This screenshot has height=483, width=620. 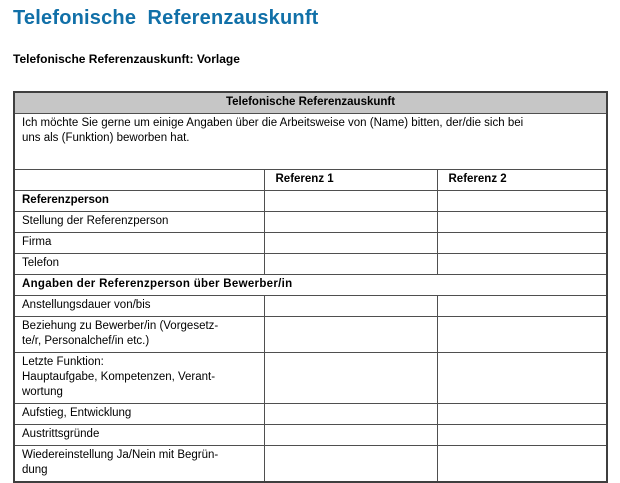 What do you see at coordinates (139, 243) in the screenshot?
I see `row-label: Firma` at bounding box center [139, 243].